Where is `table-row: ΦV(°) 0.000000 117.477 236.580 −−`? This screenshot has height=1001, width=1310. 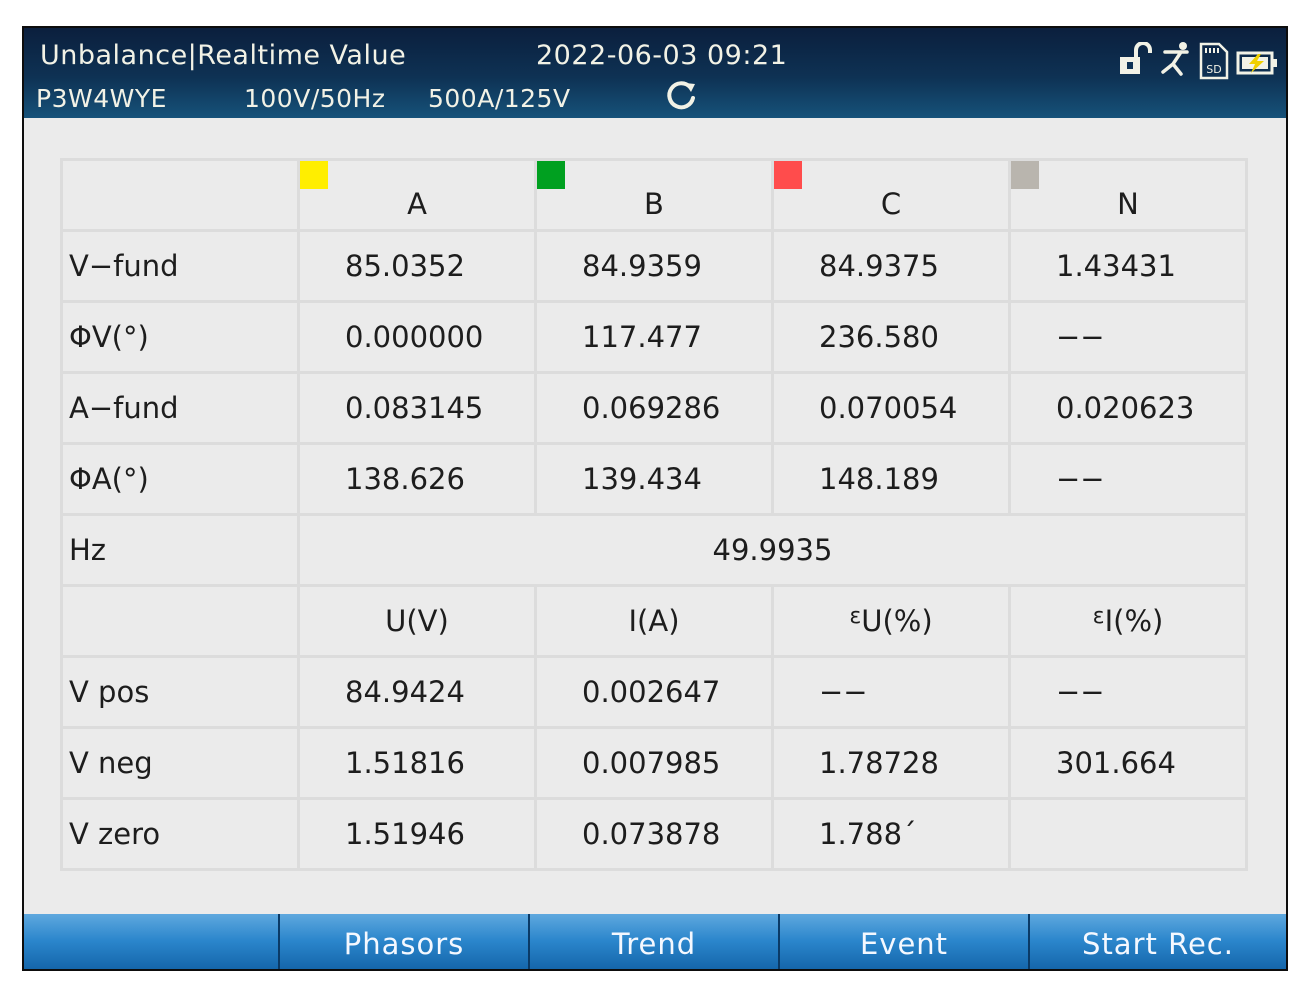 table-row: ΦV(°) 0.000000 117.477 236.580 −− is located at coordinates (654, 337).